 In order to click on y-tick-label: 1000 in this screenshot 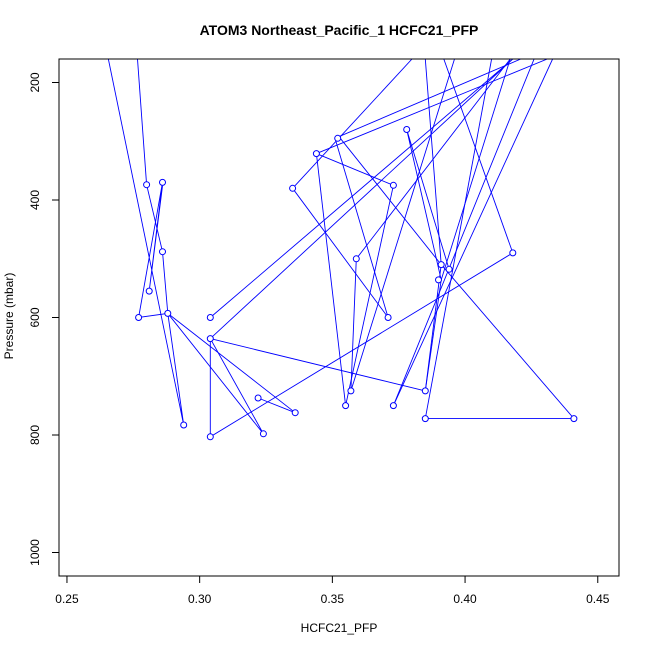, I will do `click(35, 552)`.